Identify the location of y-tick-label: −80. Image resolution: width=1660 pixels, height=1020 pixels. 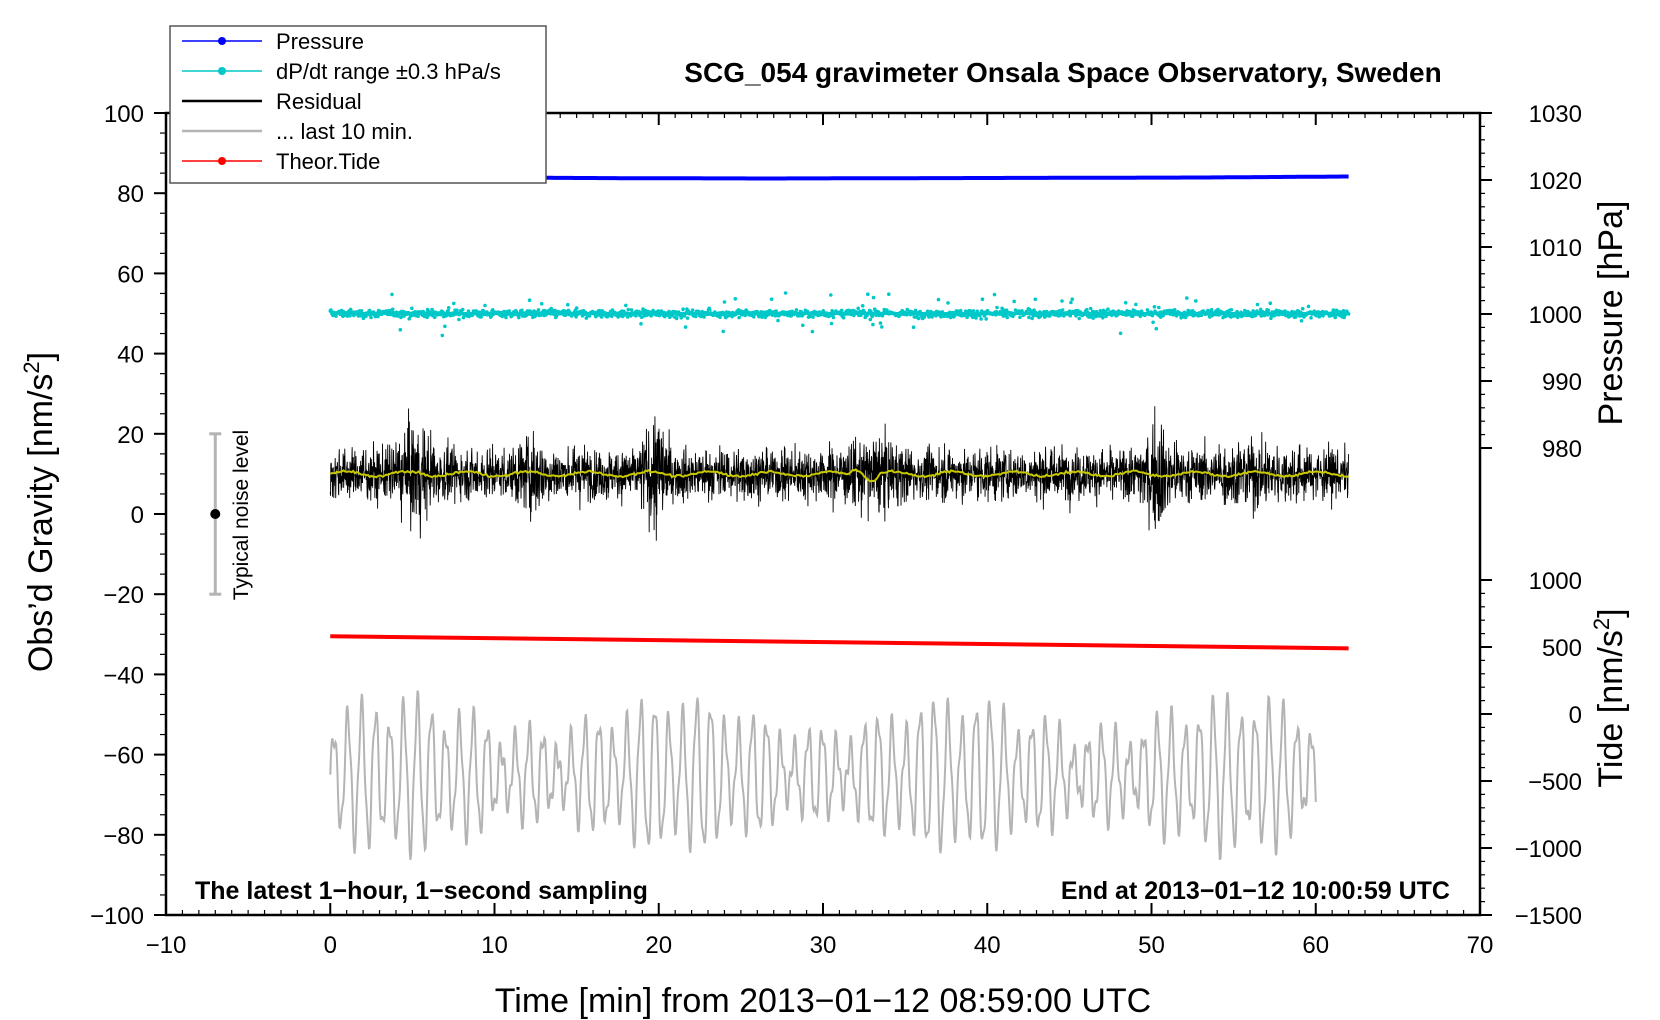
(123, 836).